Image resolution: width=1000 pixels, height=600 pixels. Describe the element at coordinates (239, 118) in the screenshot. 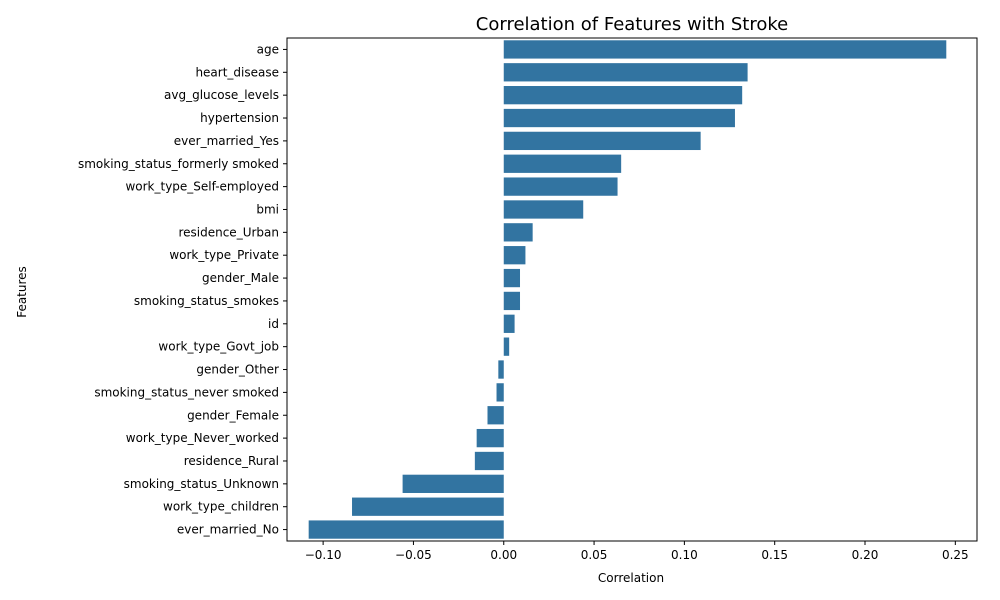

I see `y-tick-label: hypertension` at that location.